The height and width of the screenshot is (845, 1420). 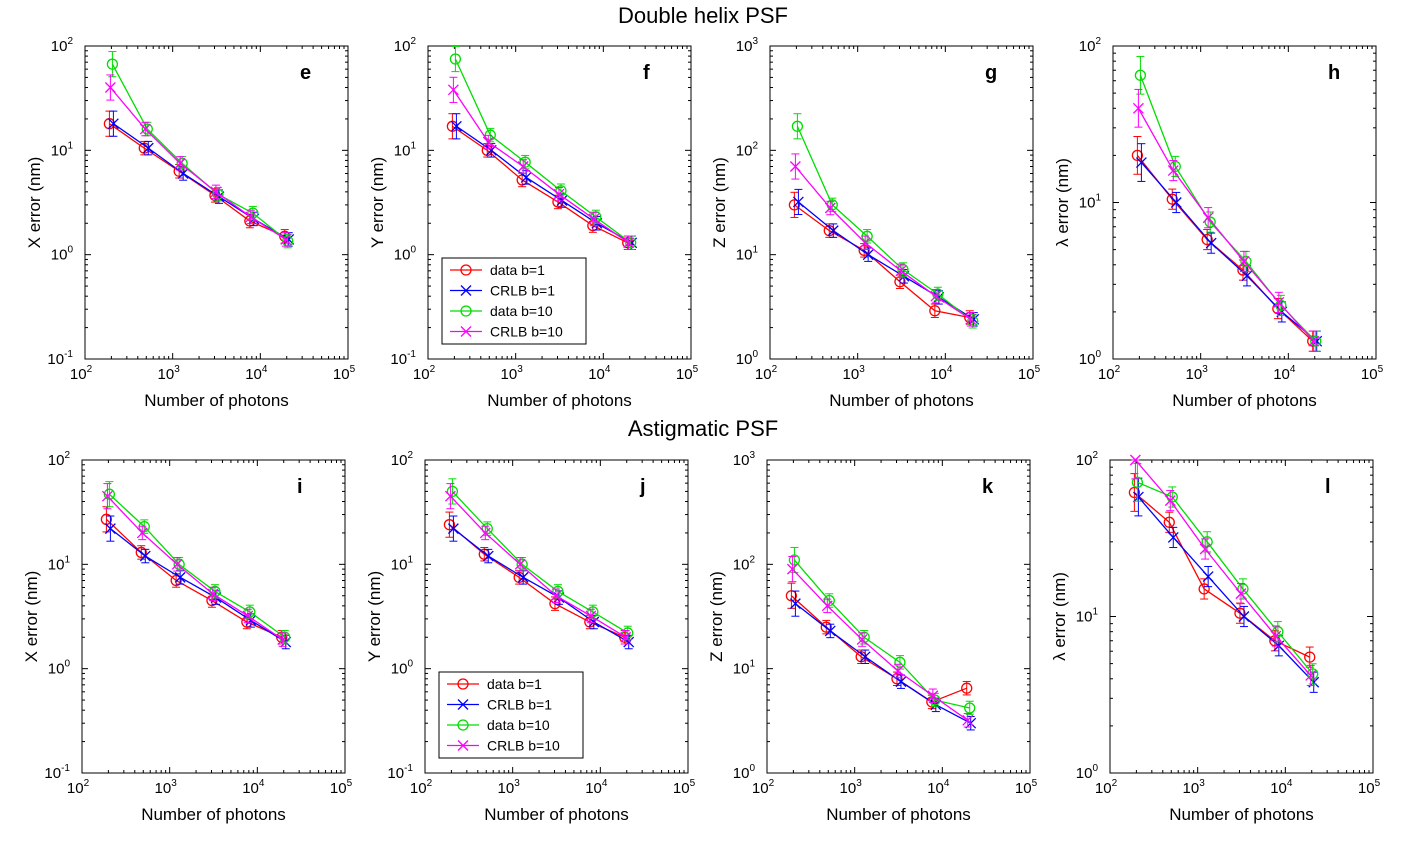 What do you see at coordinates (300, 487) in the screenshot?
I see `panel-letter: i` at bounding box center [300, 487].